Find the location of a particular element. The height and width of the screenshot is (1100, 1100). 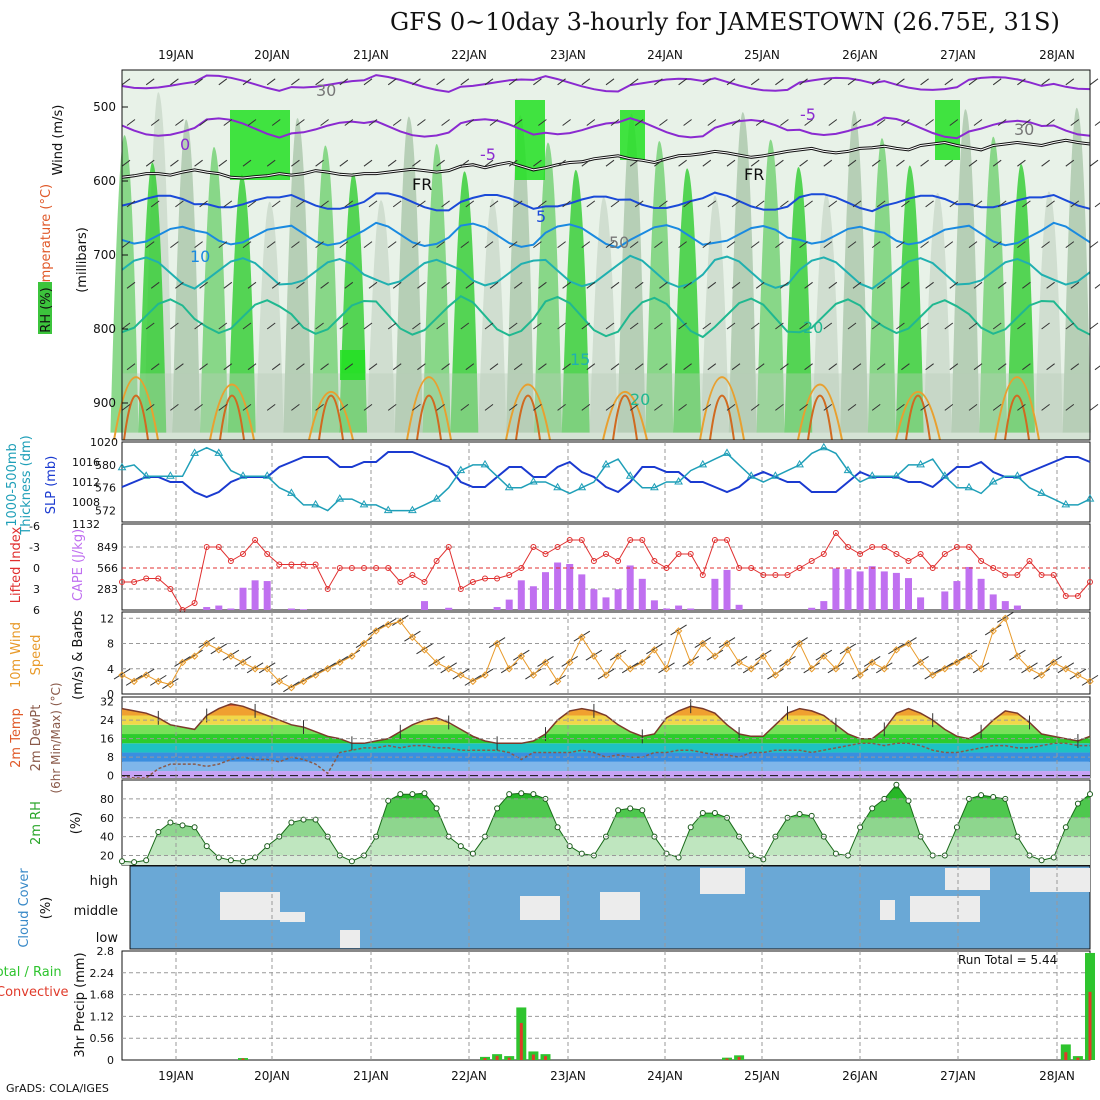

precip-tick: 0 is located at coordinates (110, 1060).